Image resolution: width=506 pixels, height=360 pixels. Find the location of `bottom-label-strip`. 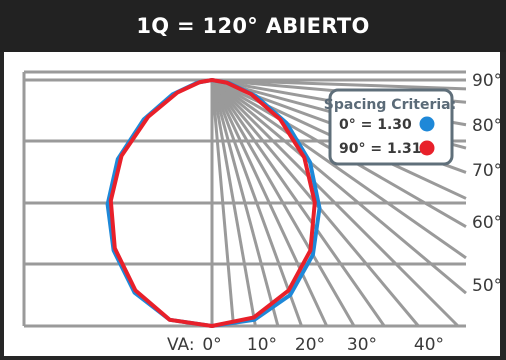

bottom-label-strip is located at coordinates (324, 343).